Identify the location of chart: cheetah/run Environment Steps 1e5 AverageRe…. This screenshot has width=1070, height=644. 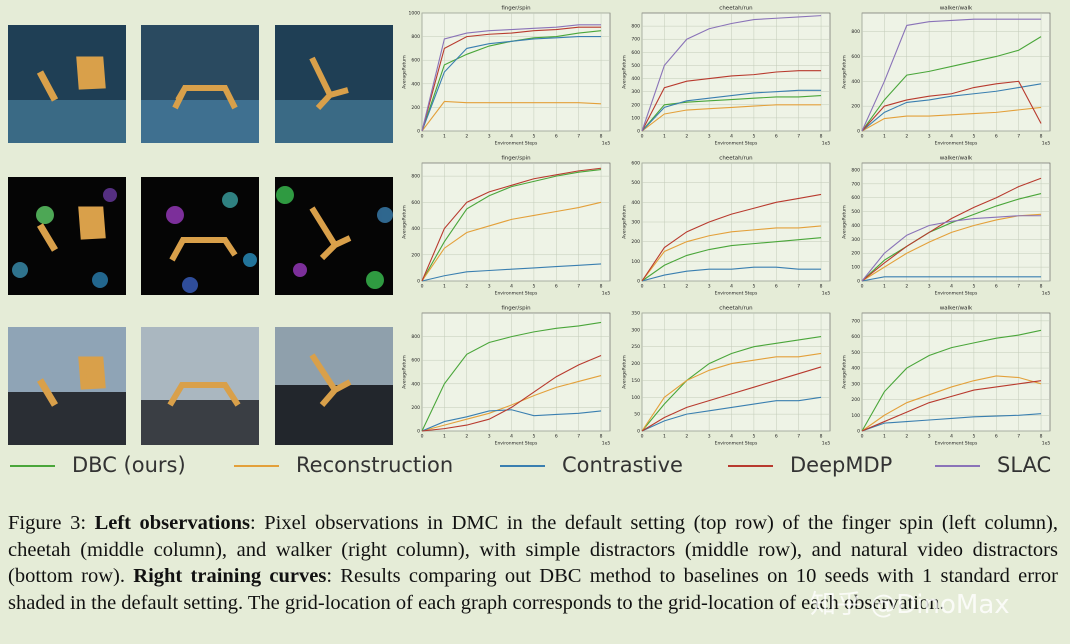
(726, 226).